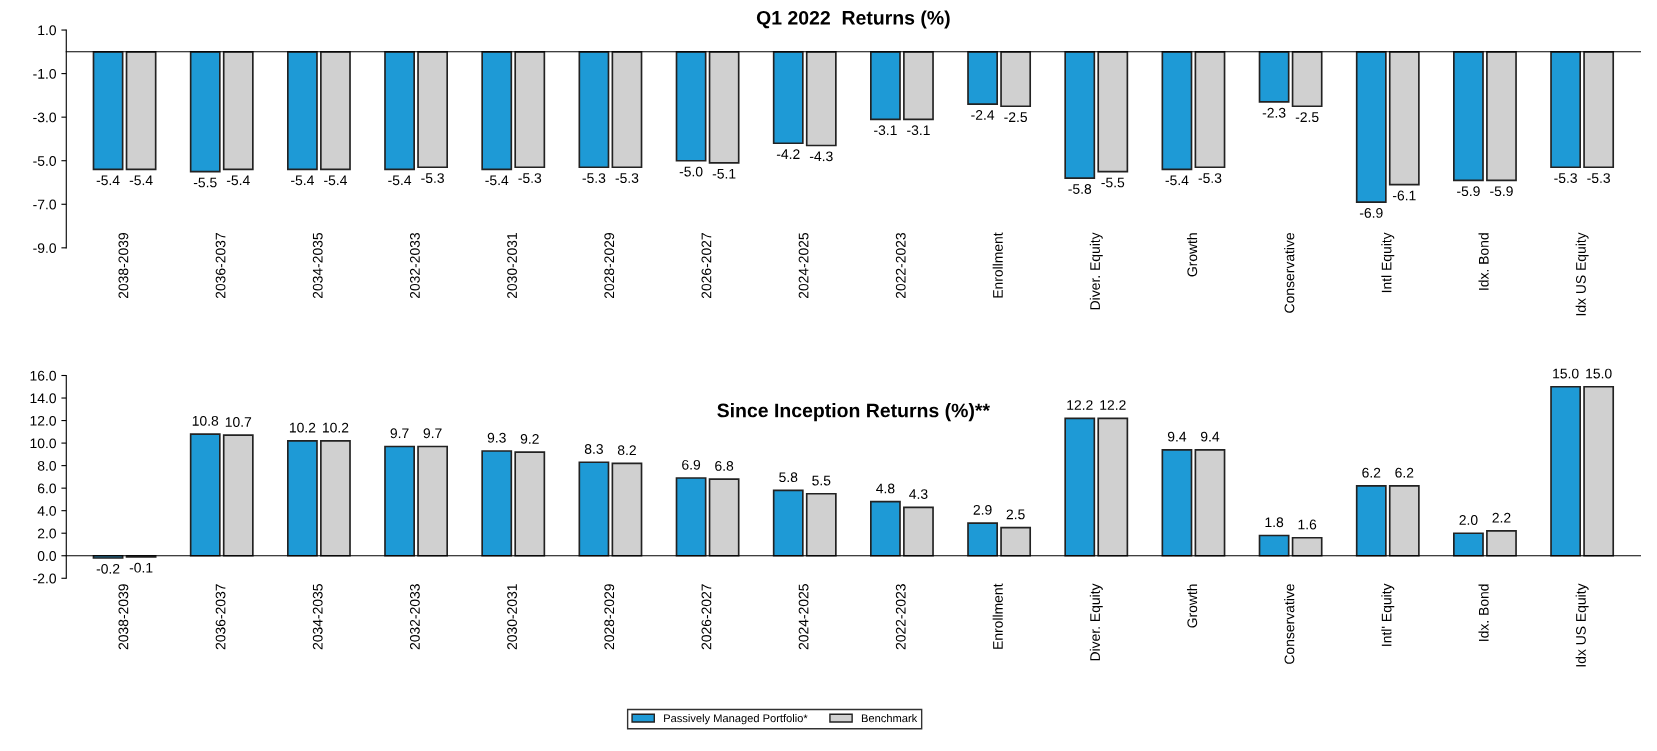 The height and width of the screenshot is (751, 1657). What do you see at coordinates (47, 511) in the screenshot?
I see `y-tick-label: 4.0` at bounding box center [47, 511].